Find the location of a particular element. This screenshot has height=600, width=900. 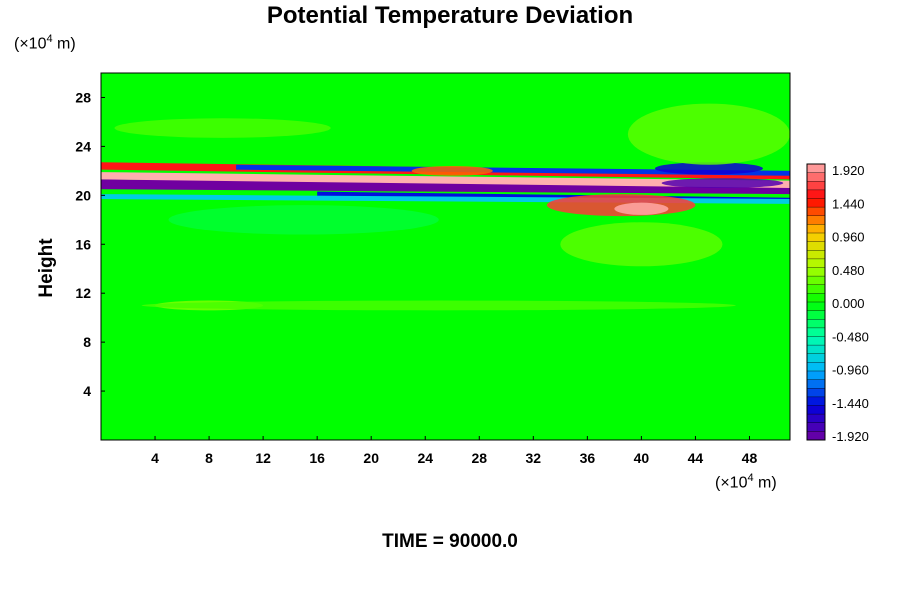

y-axis-ticks: 4 8 12 16 20 24 28 is located at coordinates (90, 244).